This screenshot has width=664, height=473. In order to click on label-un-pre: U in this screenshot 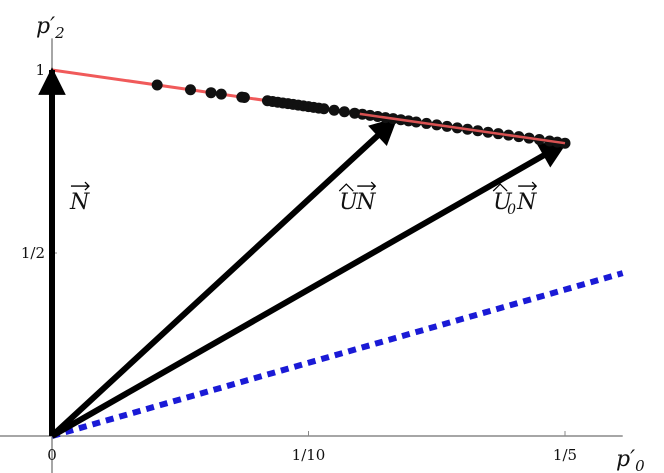, I will do `click(349, 202)`.